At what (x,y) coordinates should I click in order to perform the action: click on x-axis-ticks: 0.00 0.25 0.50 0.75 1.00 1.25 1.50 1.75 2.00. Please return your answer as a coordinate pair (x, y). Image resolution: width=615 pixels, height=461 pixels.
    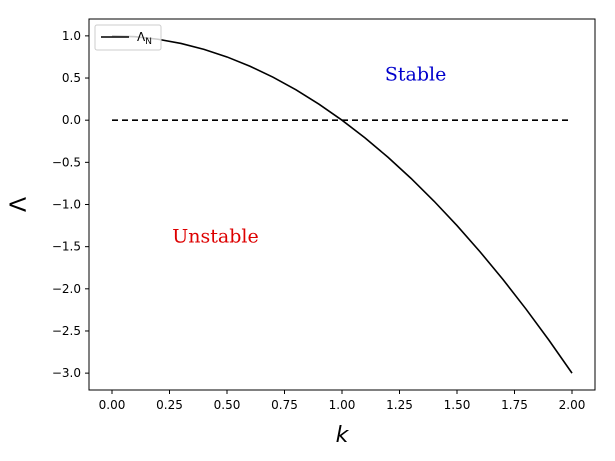
    Looking at the image, I should click on (342, 401).